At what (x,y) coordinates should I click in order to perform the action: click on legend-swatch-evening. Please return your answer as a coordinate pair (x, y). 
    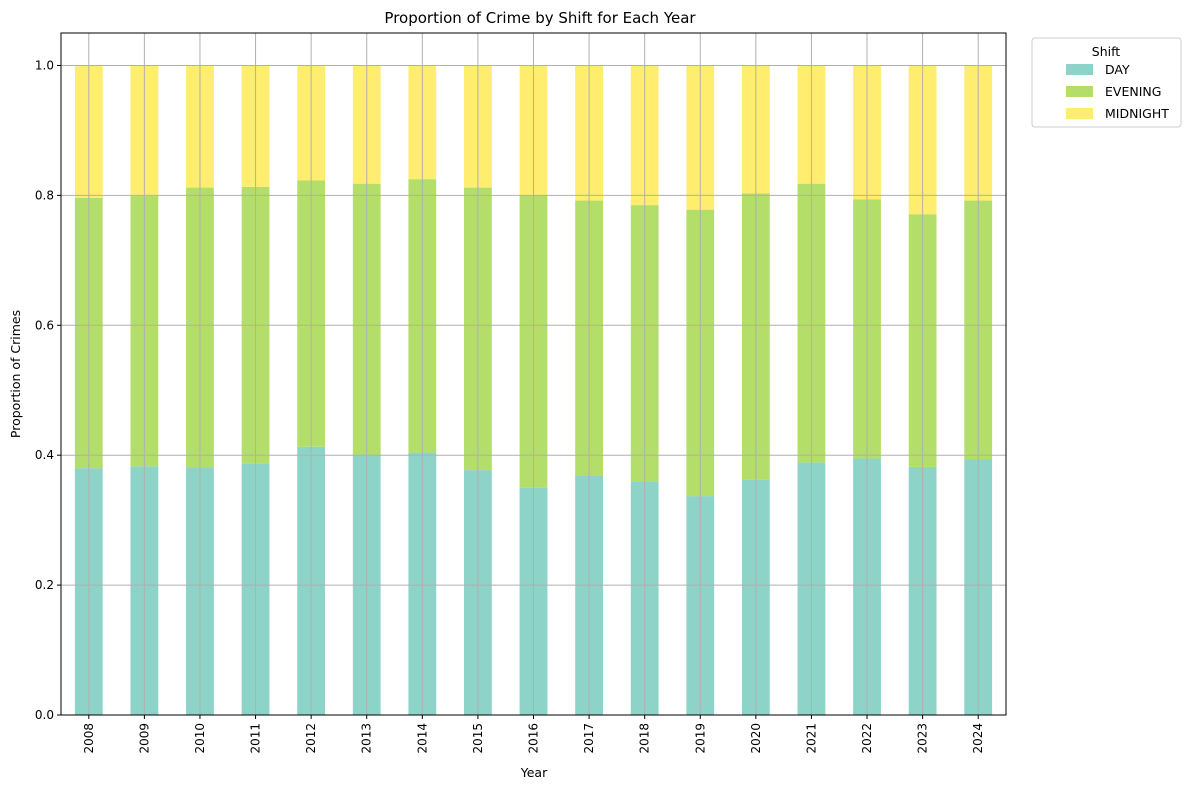
    Looking at the image, I should click on (1079, 91).